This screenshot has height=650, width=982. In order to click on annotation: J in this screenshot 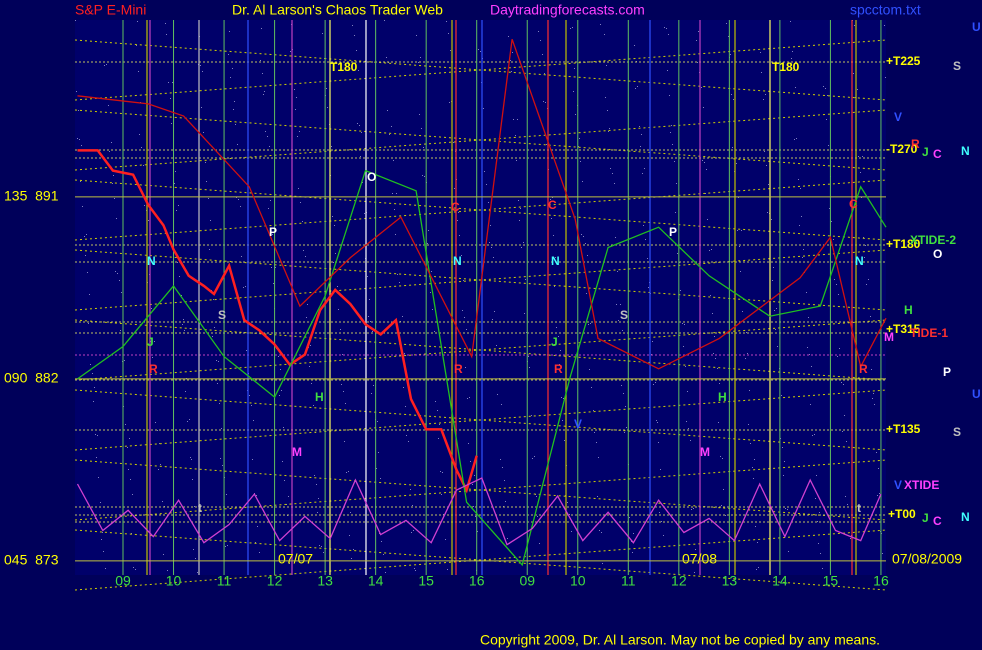, I will do `click(925, 152)`.